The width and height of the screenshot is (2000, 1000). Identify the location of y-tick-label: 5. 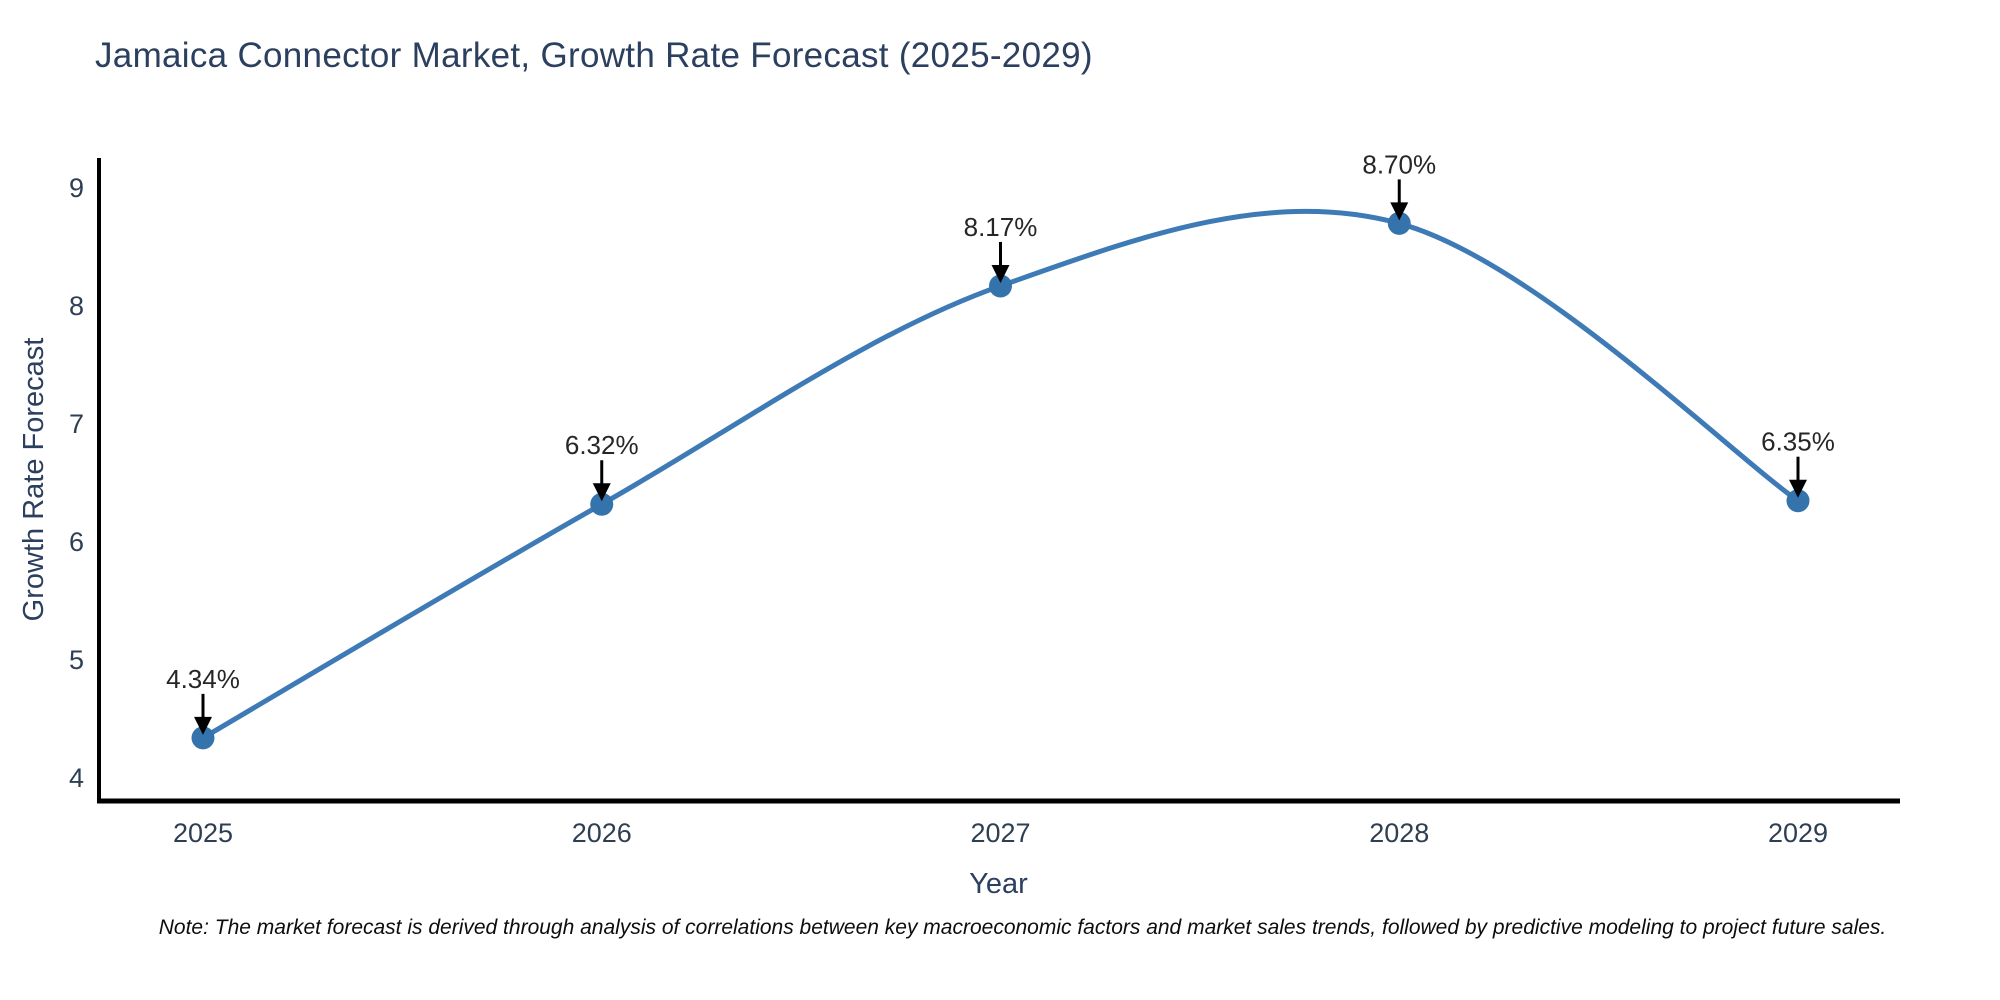
(76, 660).